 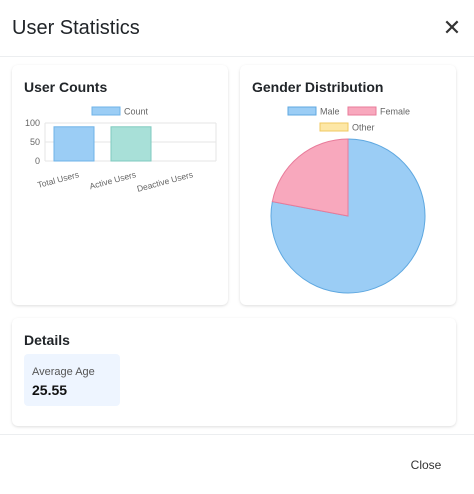 I want to click on legend-label-female: Female, so click(x=395, y=112).